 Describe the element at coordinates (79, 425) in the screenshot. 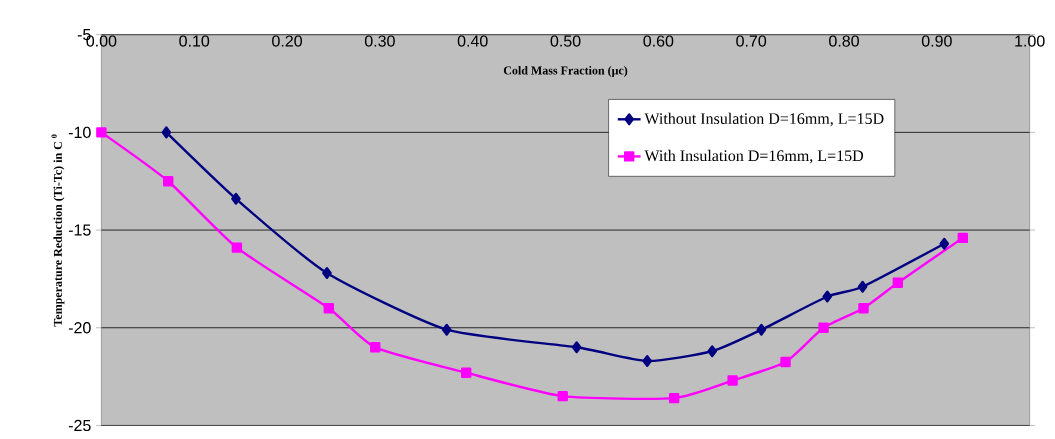

I see `y-tick-label: -25` at that location.